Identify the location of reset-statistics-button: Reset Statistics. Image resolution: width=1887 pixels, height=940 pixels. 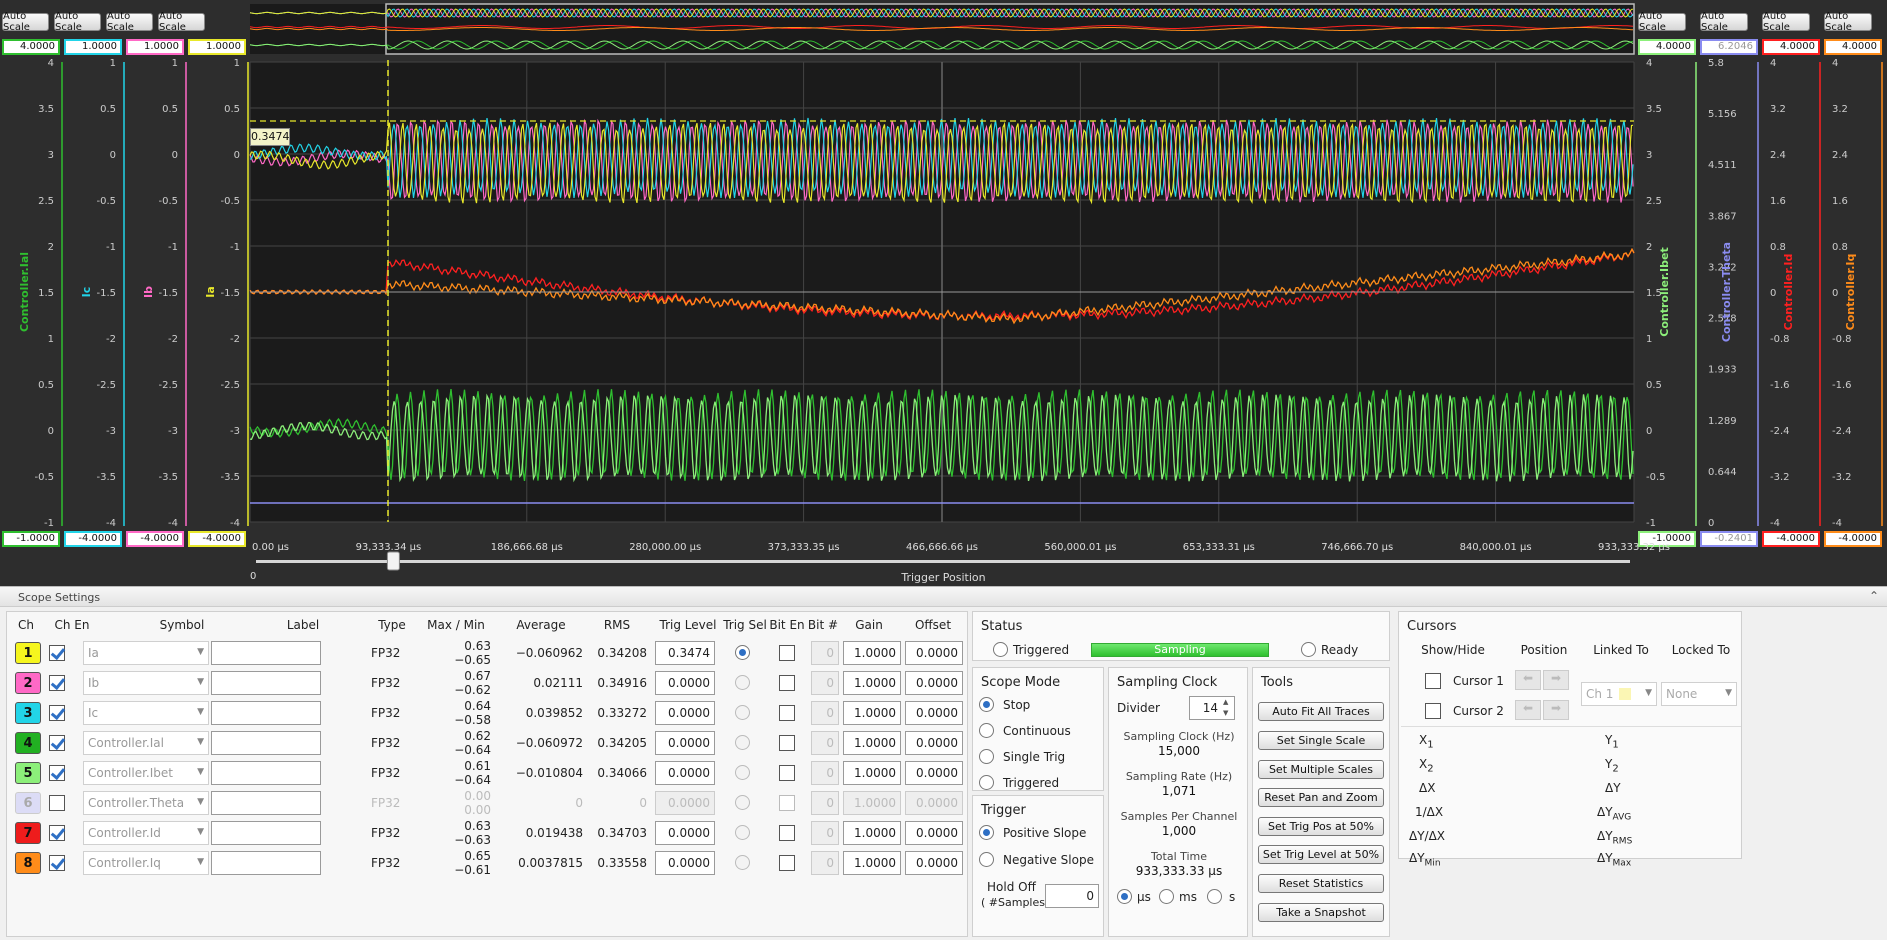
(1321, 883).